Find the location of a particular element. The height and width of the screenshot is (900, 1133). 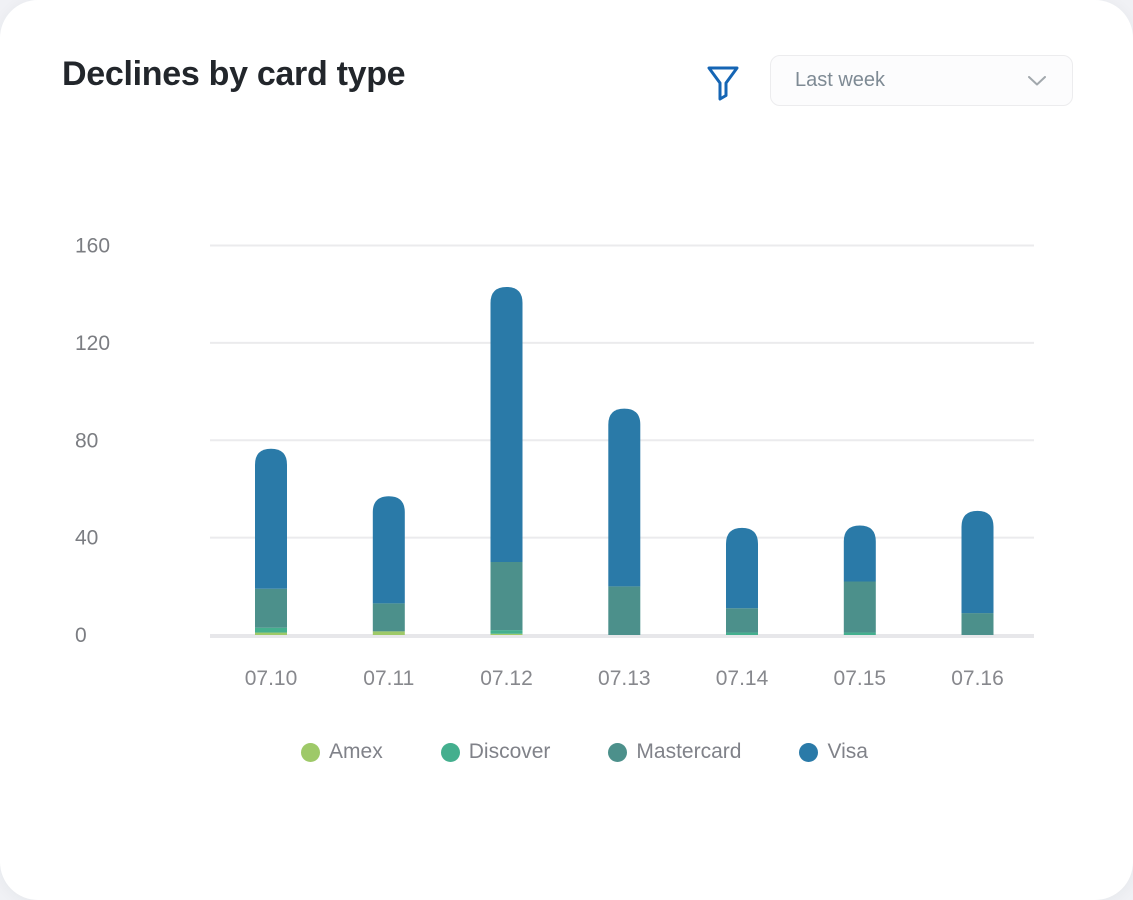

bar-07.15-mastercard is located at coordinates (859, 607).